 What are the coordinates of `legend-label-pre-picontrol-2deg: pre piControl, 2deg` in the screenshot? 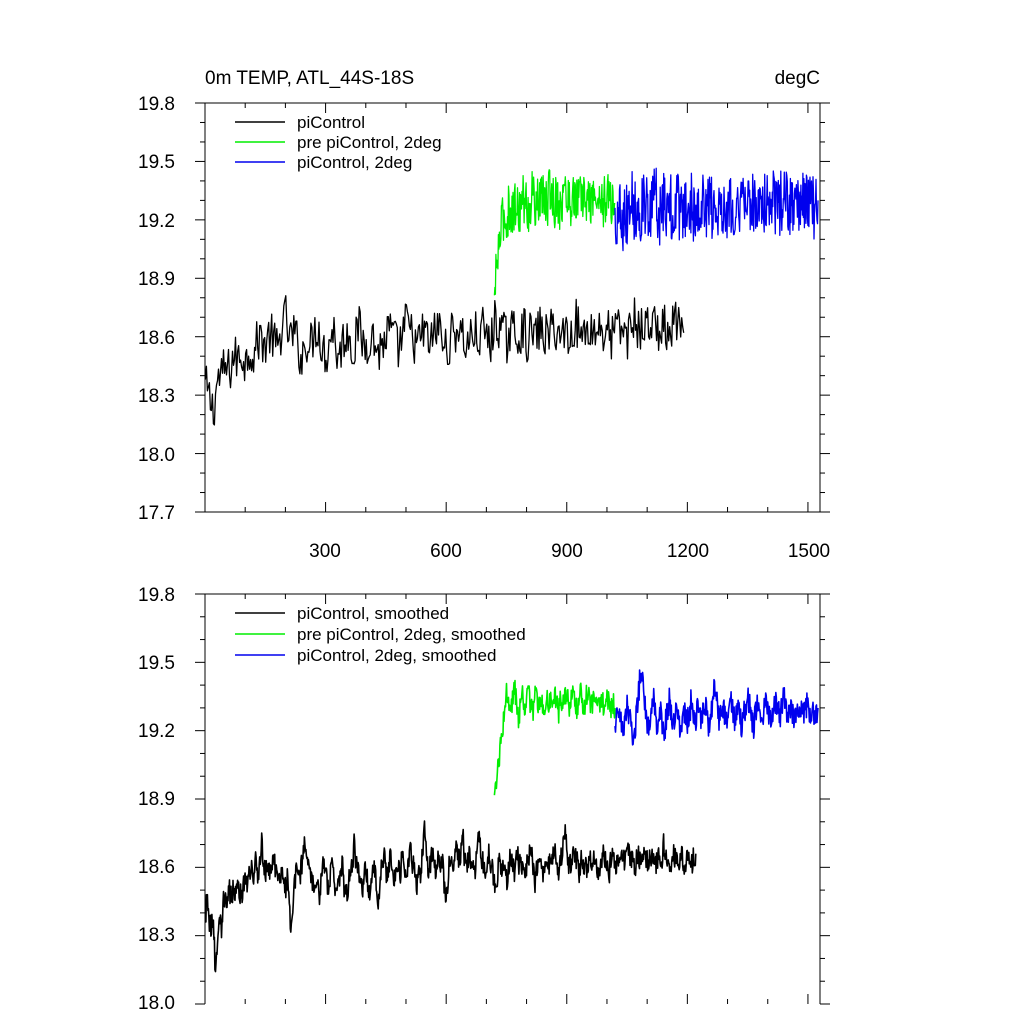 It's located at (369, 142).